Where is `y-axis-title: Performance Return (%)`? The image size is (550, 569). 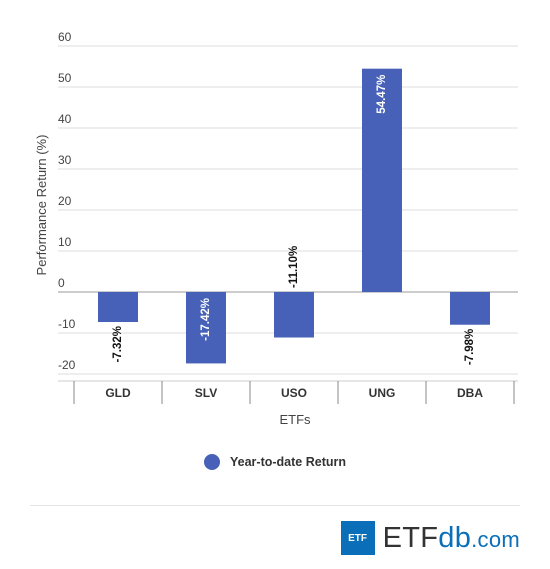 y-axis-title: Performance Return (%) is located at coordinates (41, 205).